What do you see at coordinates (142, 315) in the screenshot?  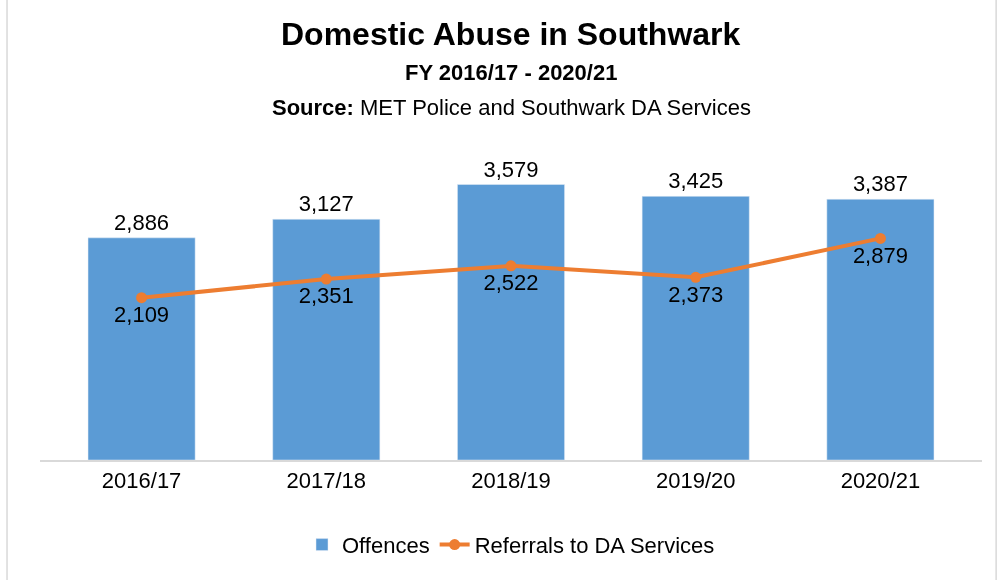 I see `data-label: 2,109` at bounding box center [142, 315].